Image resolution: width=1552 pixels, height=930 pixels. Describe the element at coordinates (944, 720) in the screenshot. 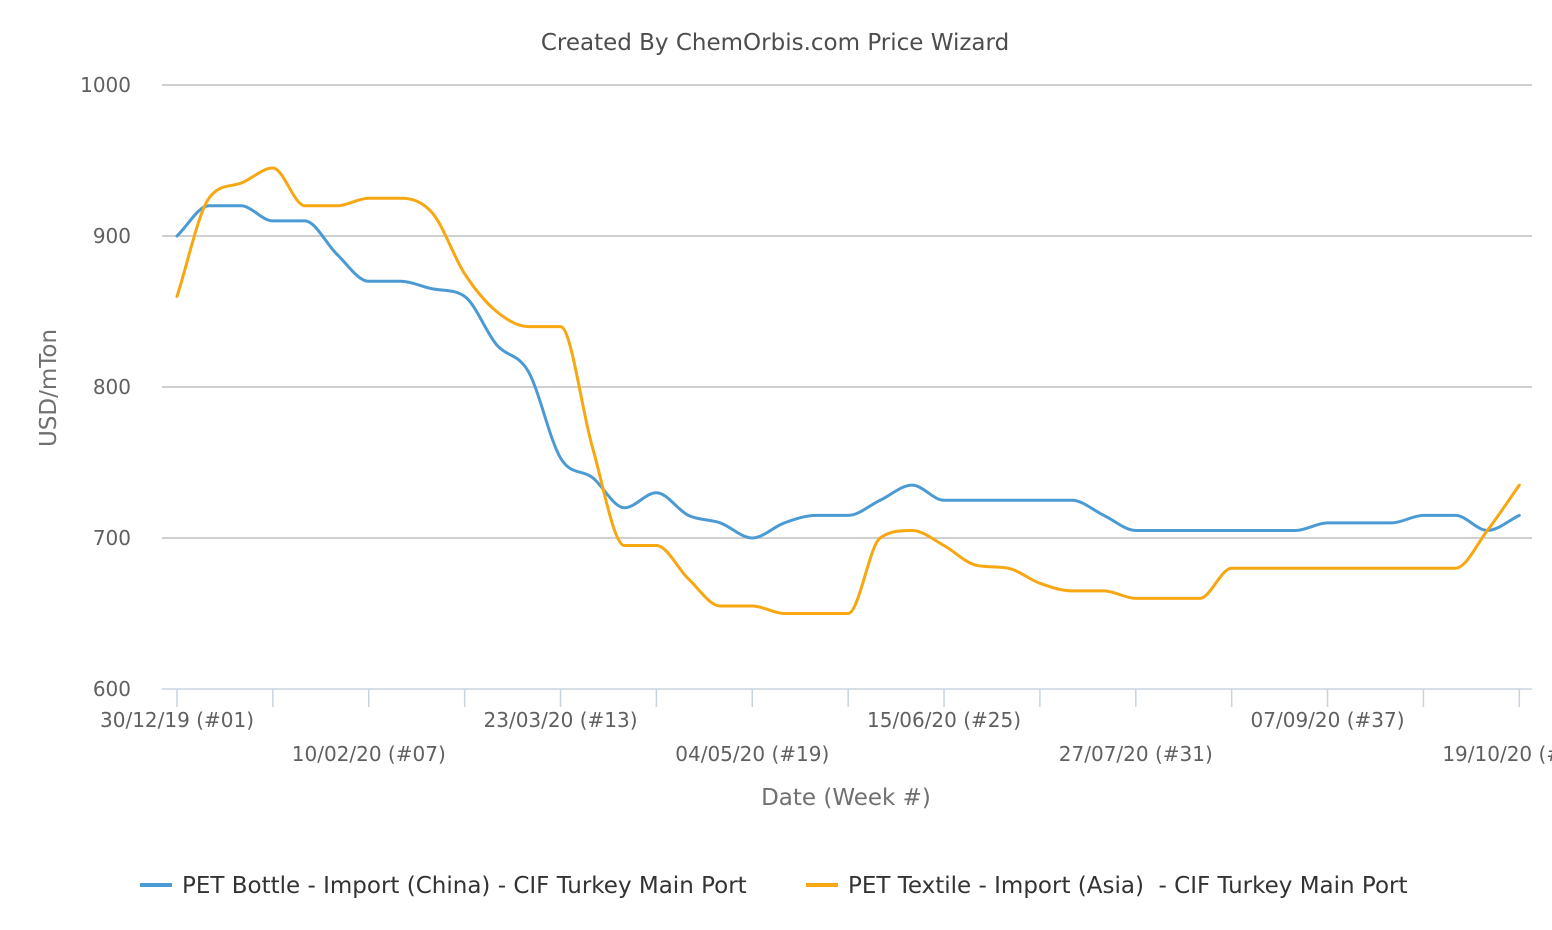

I see `x-tick-label-25: 15/06/20 (#25)` at that location.